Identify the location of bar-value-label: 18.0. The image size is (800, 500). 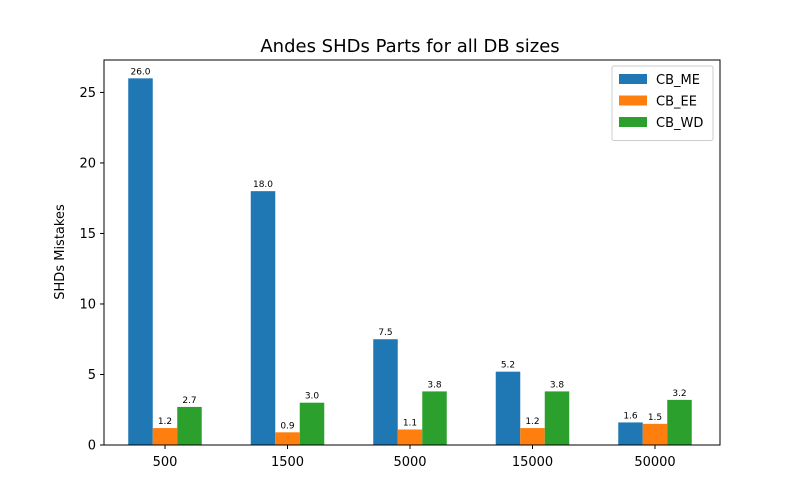
(263, 185).